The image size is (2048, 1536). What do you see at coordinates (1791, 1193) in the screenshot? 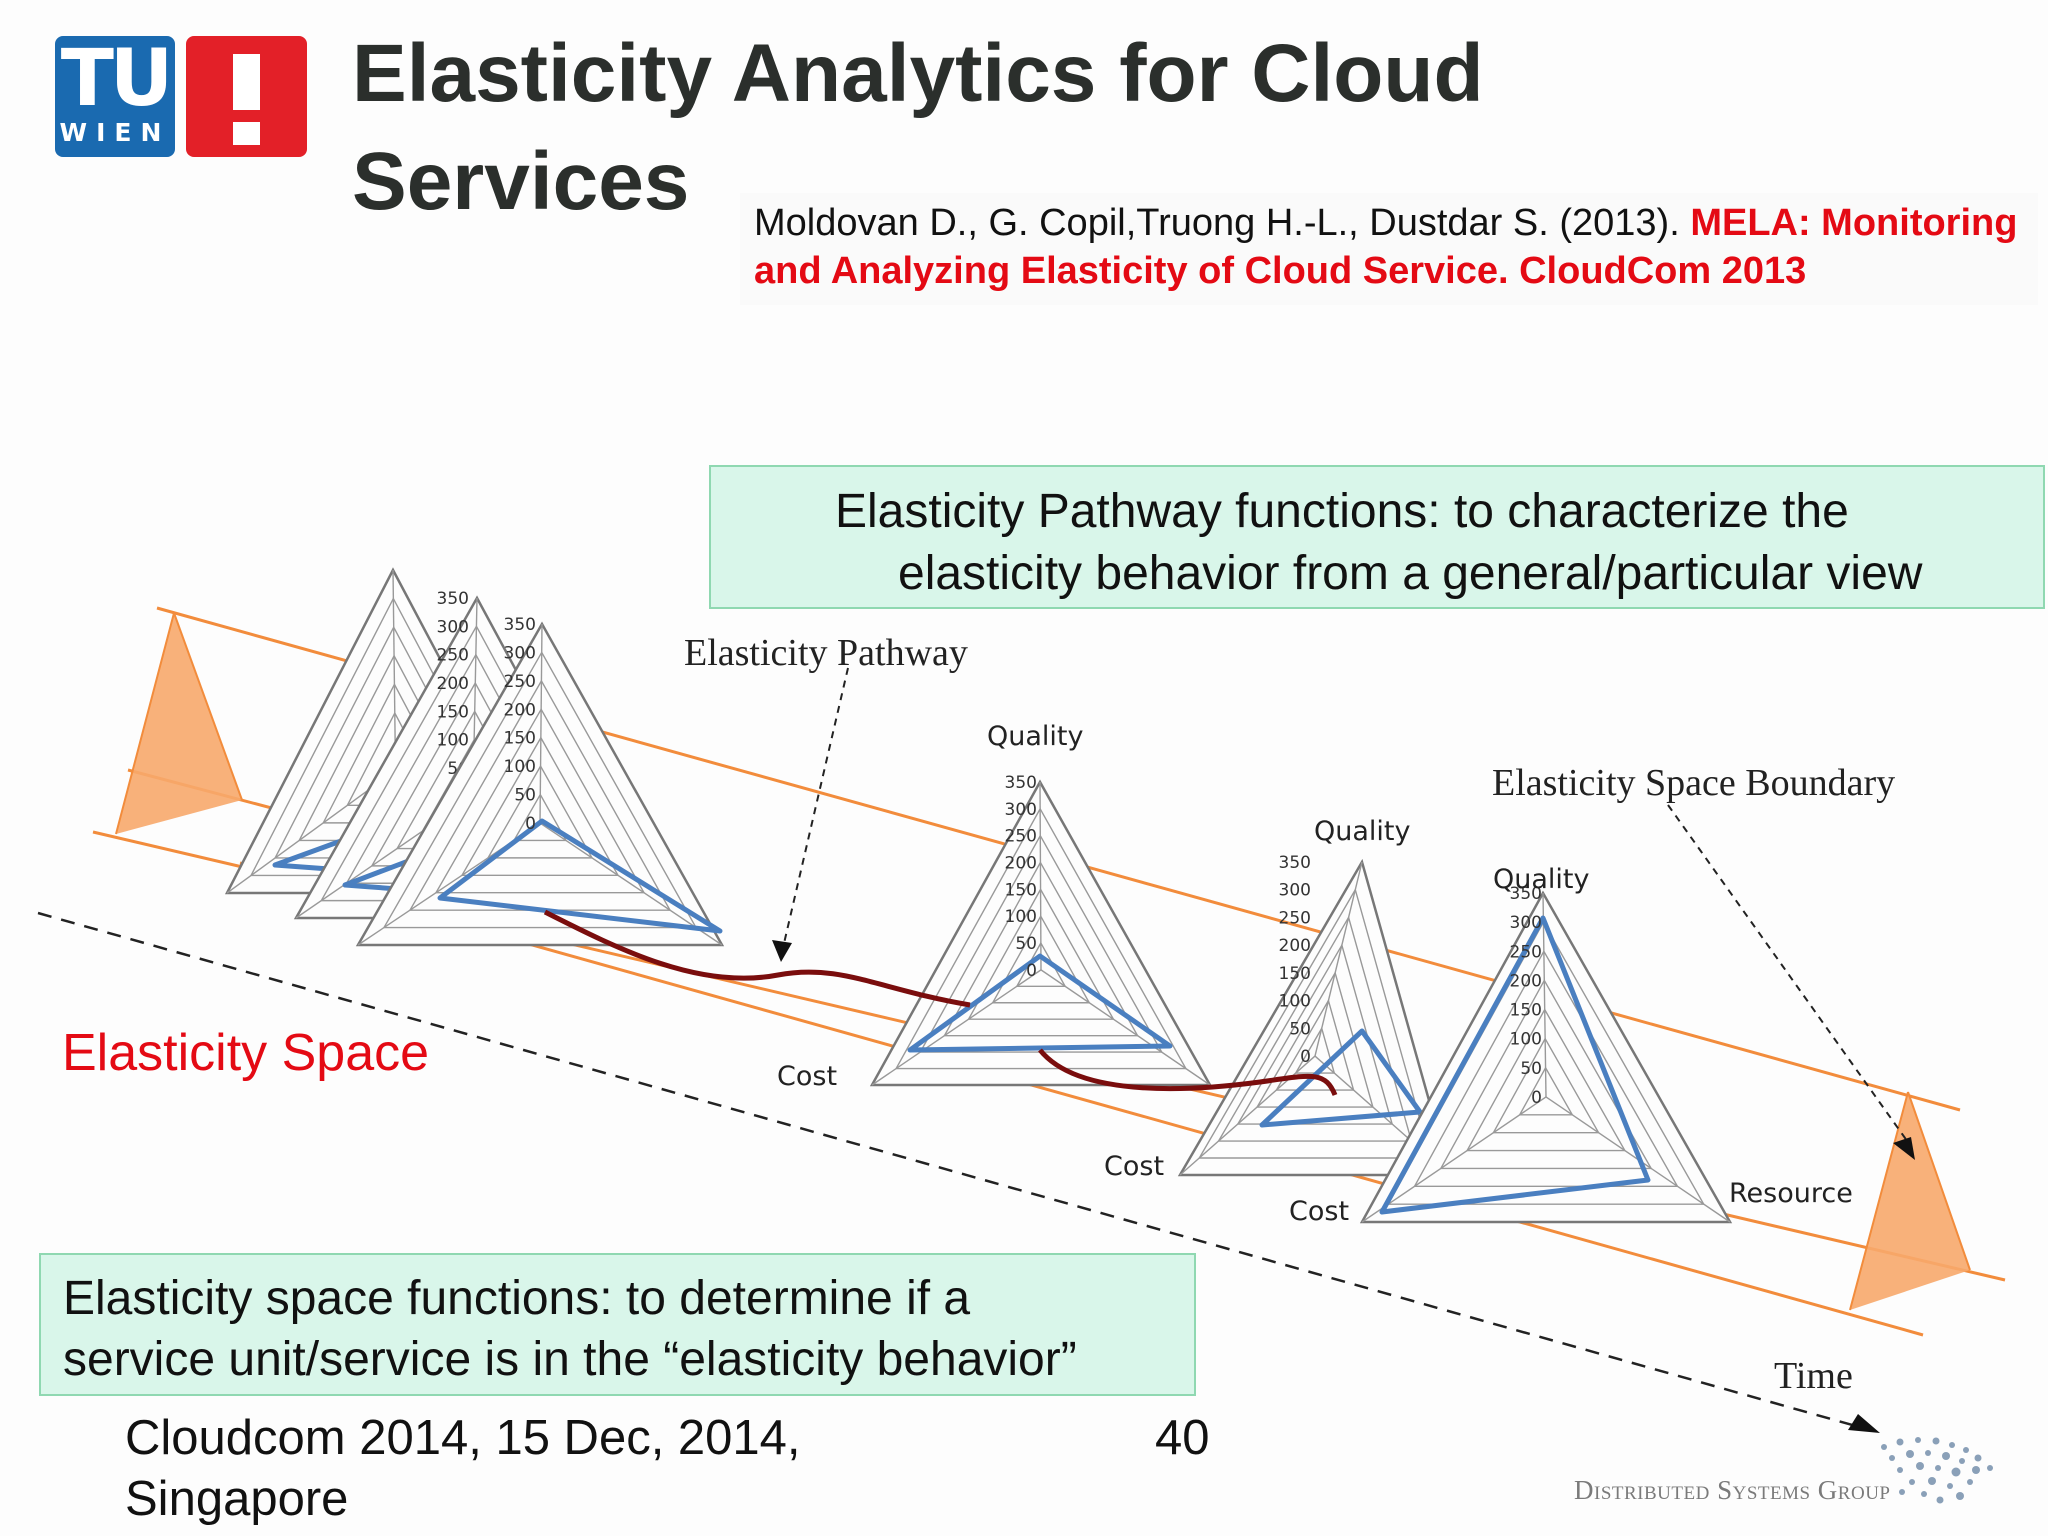
I see `resource-label: Resource` at bounding box center [1791, 1193].